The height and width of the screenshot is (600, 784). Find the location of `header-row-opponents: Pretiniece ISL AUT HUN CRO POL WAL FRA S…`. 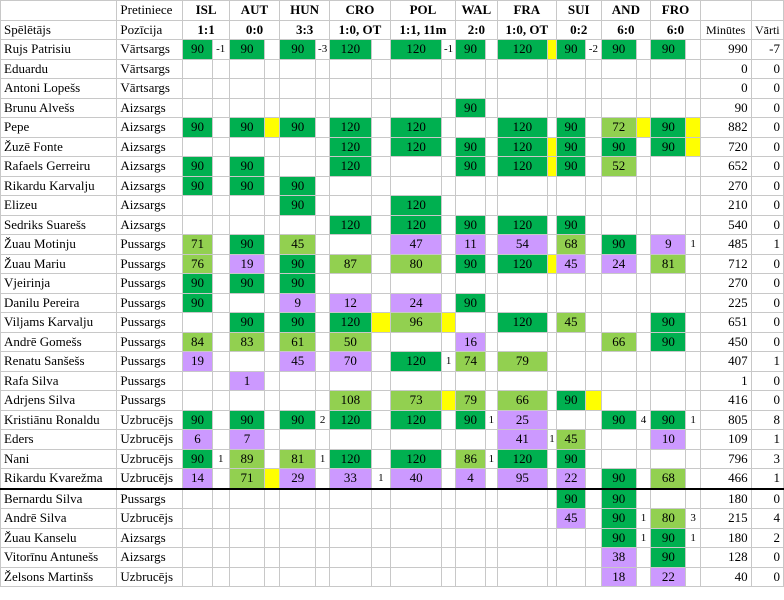

header-row-opponents: Pretiniece ISL AUT HUN CRO POL WAL FRA S… is located at coordinates (392, 10).